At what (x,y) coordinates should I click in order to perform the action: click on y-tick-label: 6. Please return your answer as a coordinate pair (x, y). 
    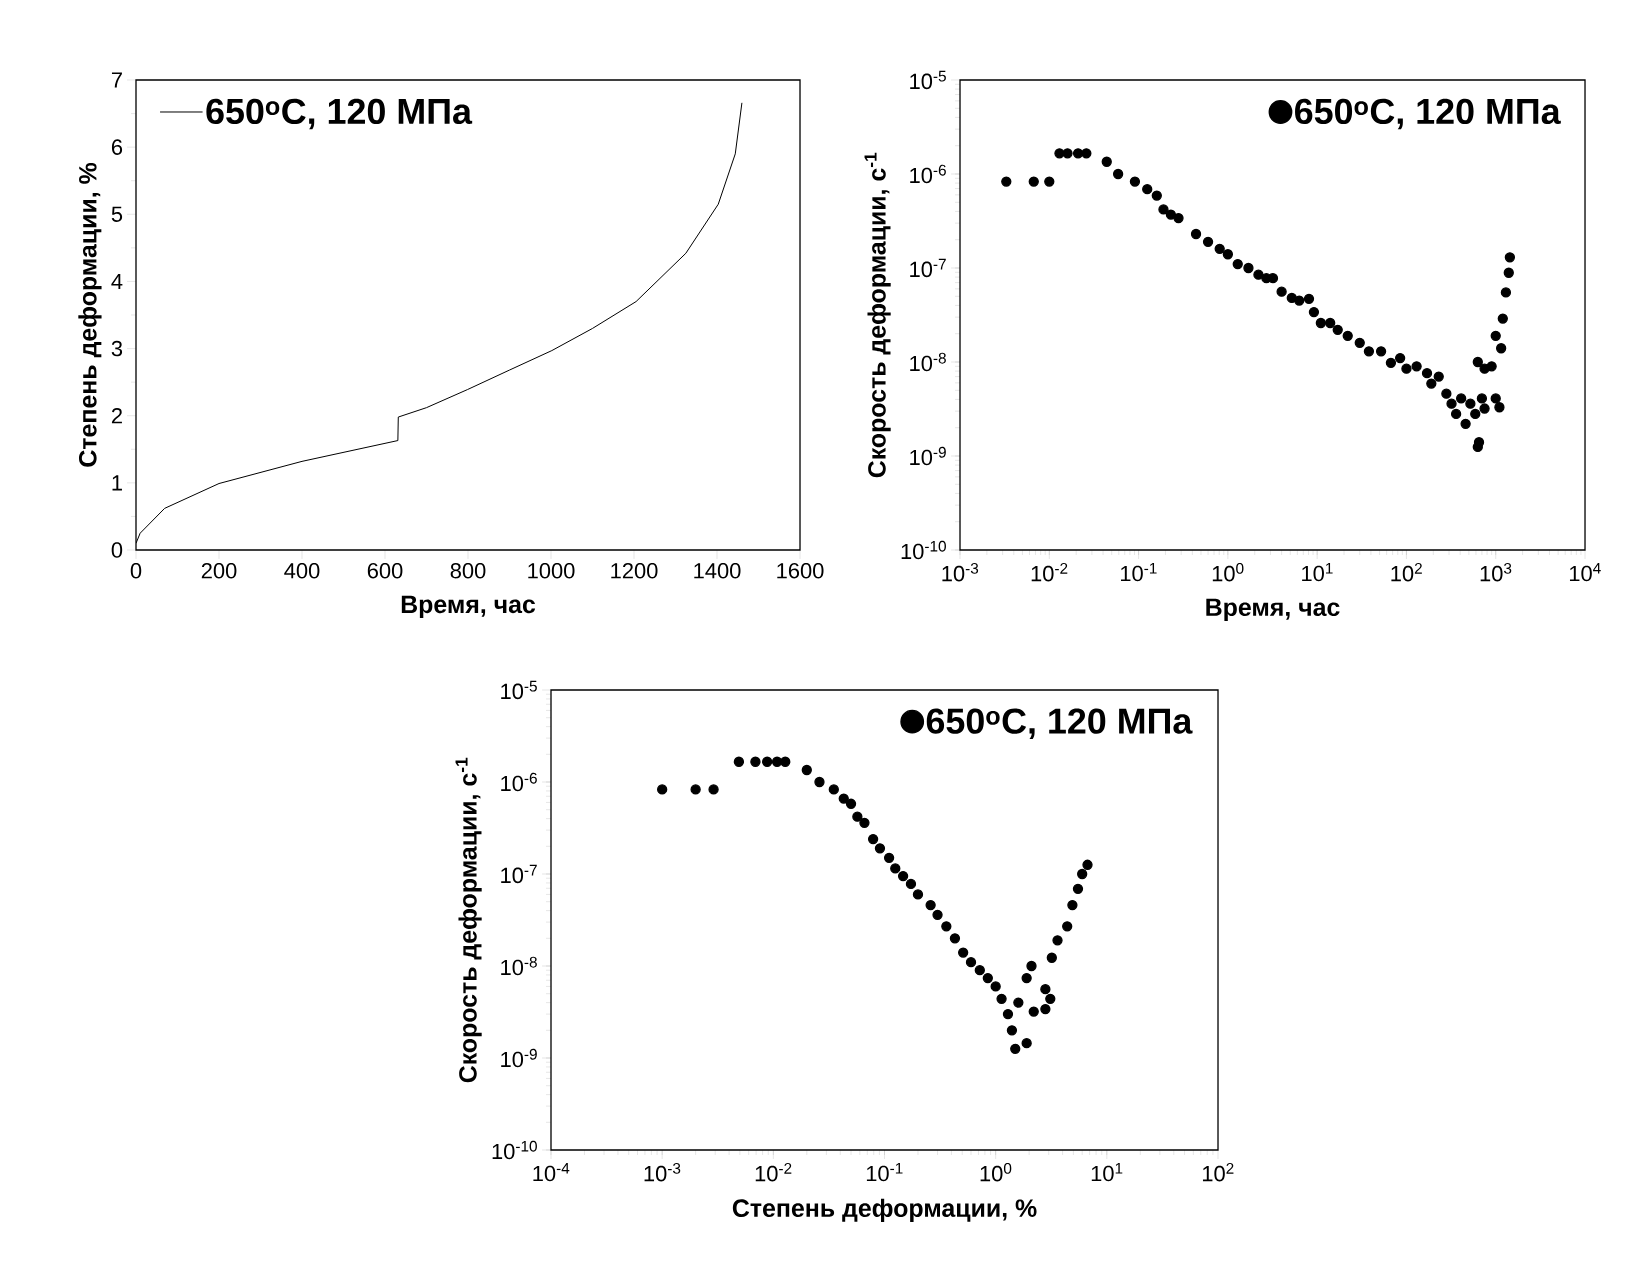
    Looking at the image, I should click on (117, 147).